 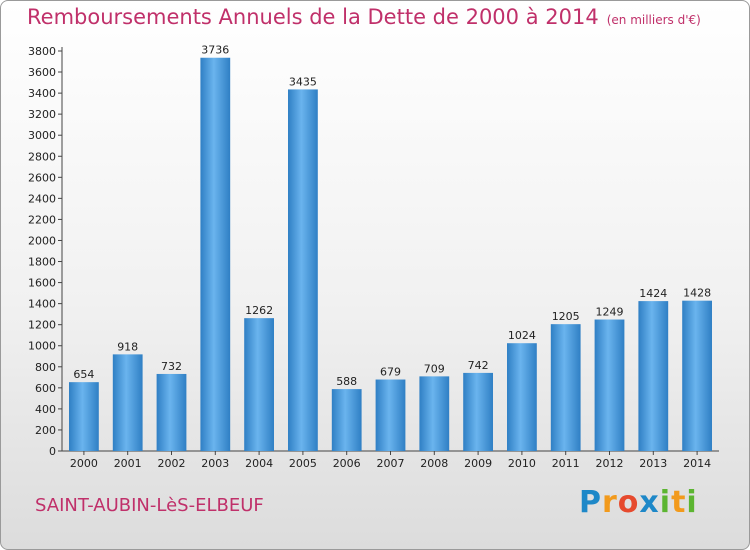 What do you see at coordinates (42, 219) in the screenshot?
I see `y-tick-label: 2200` at bounding box center [42, 219].